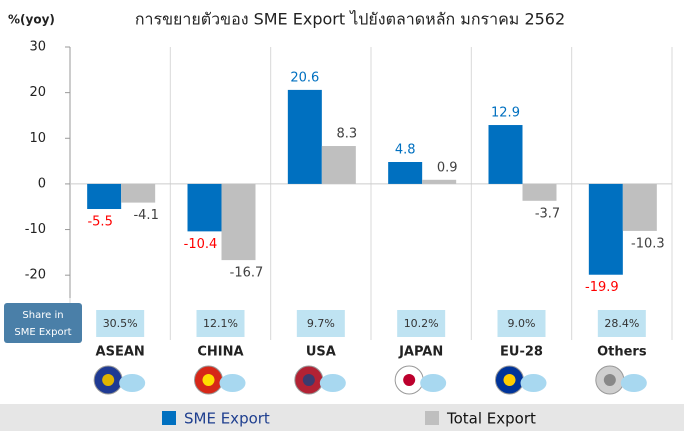 The image size is (684, 431). I want to click on y-tick-label: 0, so click(42, 183).